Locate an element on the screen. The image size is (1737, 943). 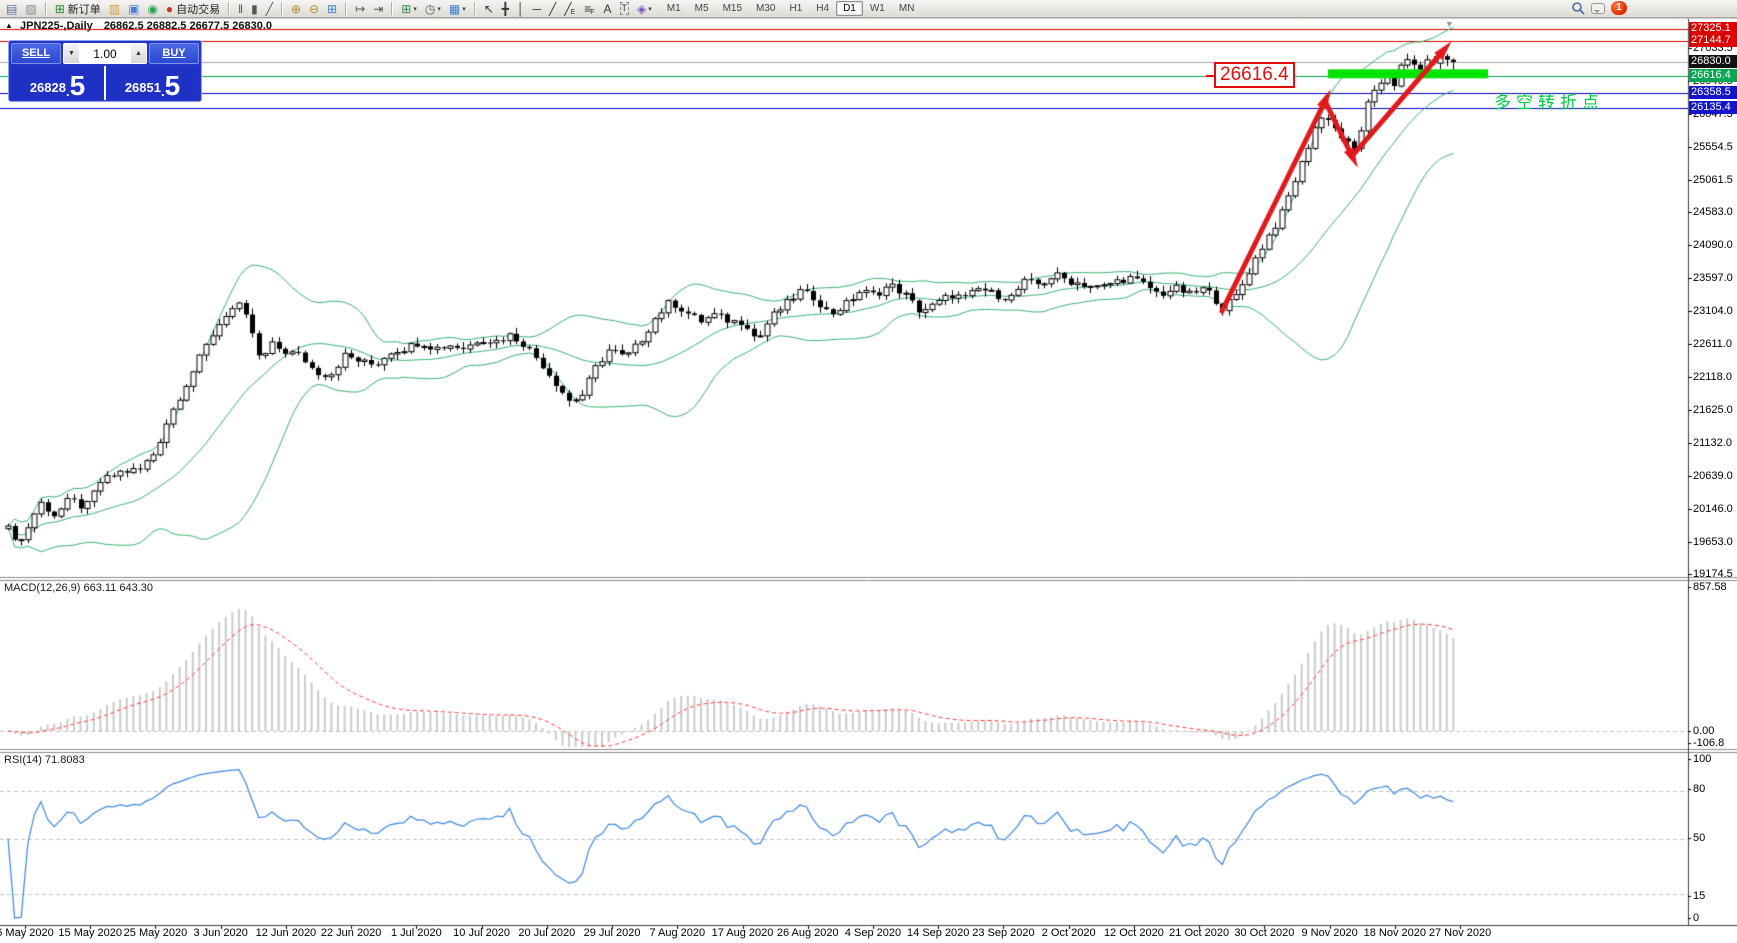
date-label: 12 Jun 2020 is located at coordinates (286, 933).